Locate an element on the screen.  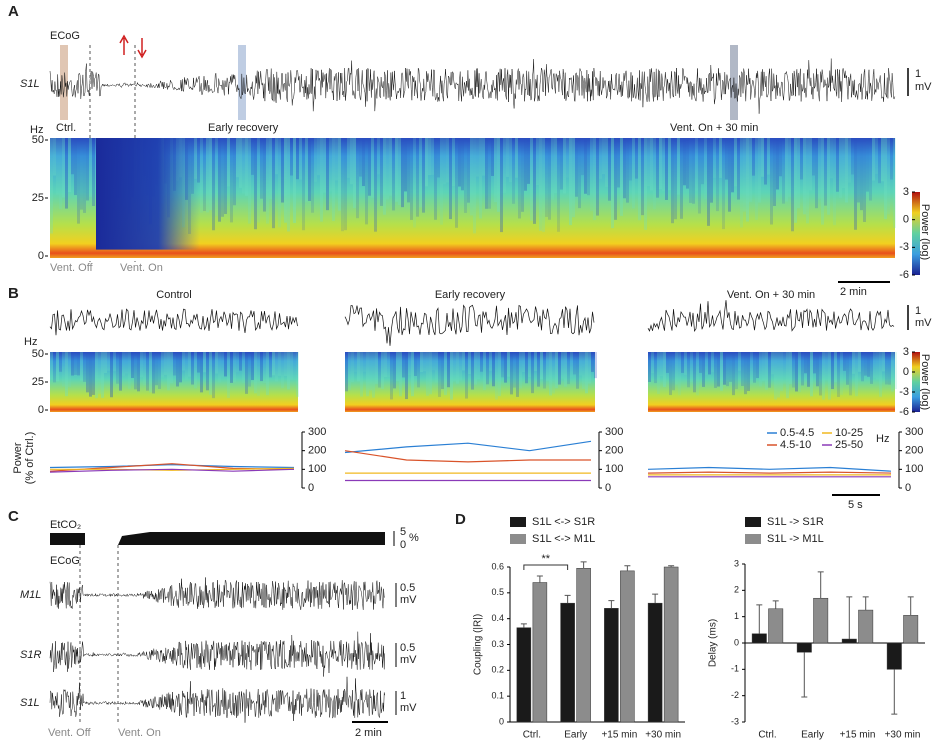
y-tick-label: 100 is located at coordinates (614, 469).